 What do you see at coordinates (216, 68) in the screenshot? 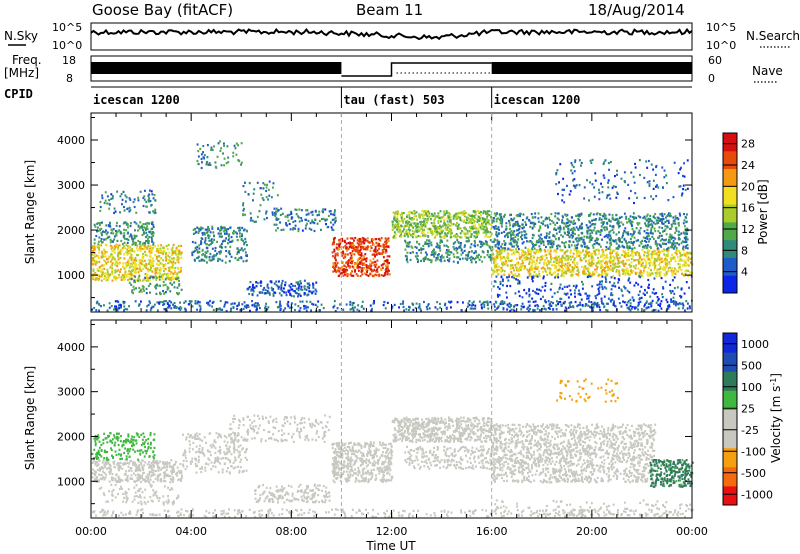
I see `freq-band` at bounding box center [216, 68].